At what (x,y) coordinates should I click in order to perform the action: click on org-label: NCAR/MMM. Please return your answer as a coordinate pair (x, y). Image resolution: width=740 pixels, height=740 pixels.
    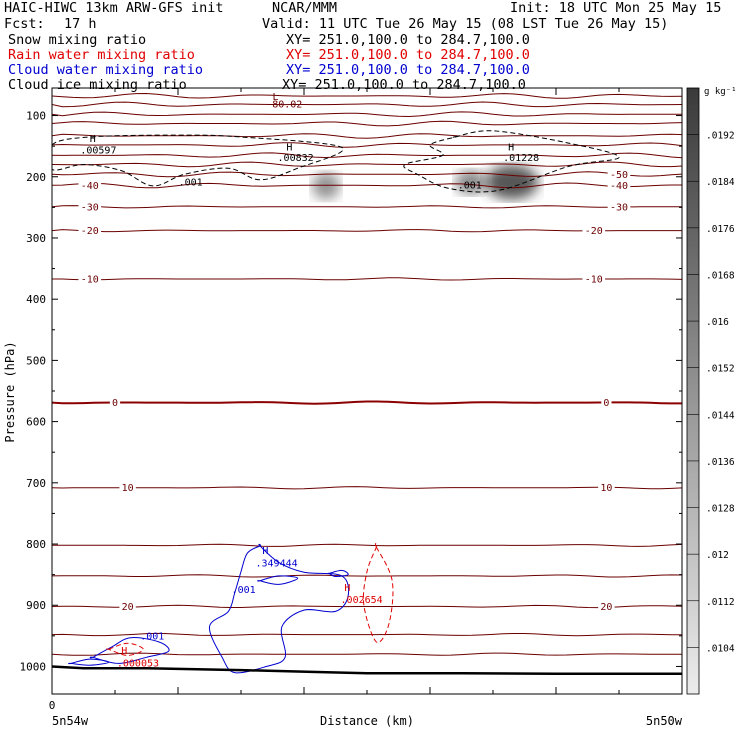
    Looking at the image, I should click on (304, 8).